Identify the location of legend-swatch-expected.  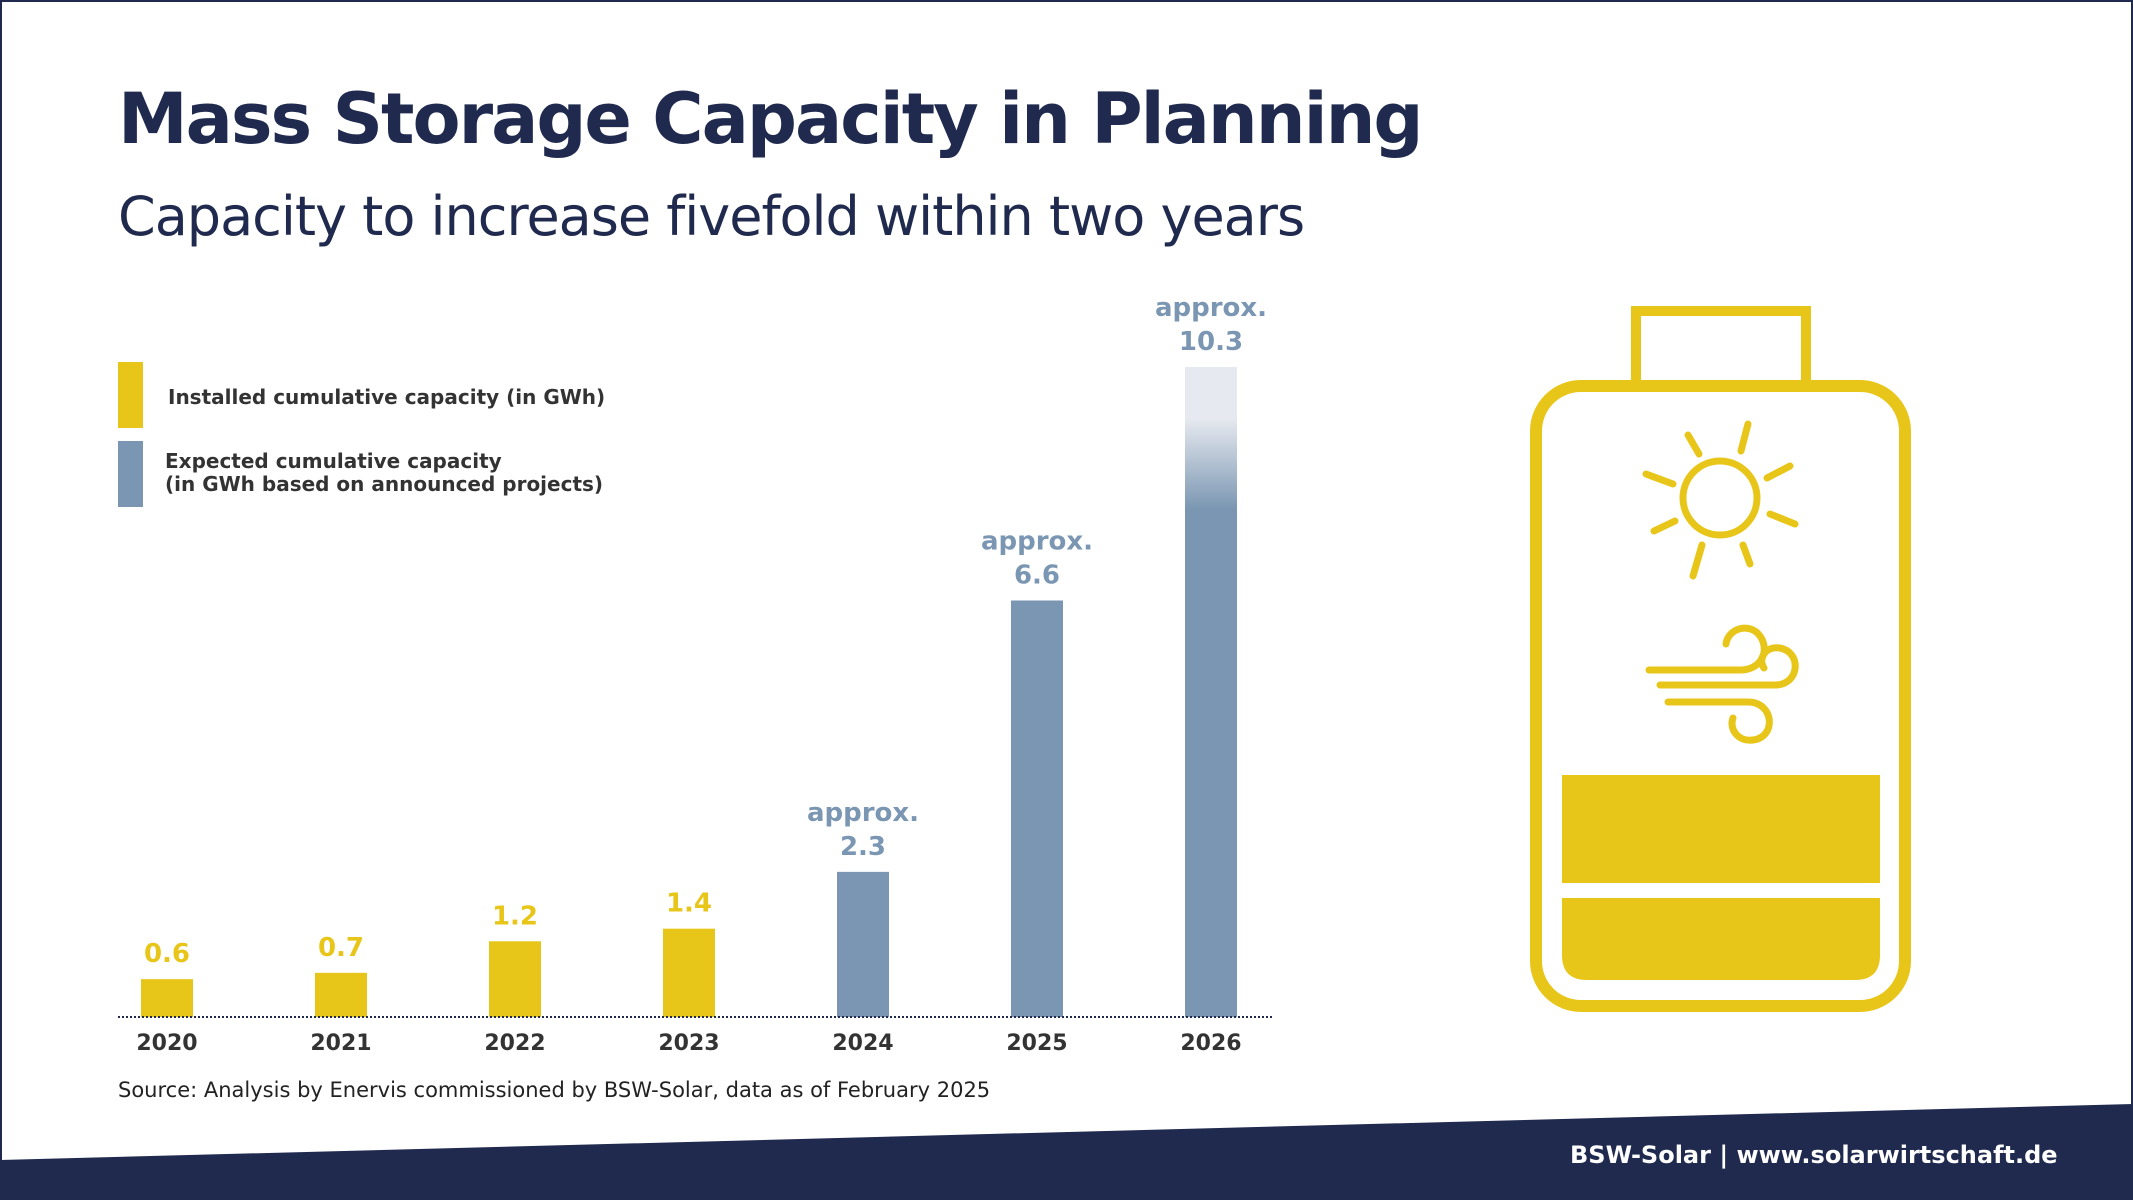
(130, 474).